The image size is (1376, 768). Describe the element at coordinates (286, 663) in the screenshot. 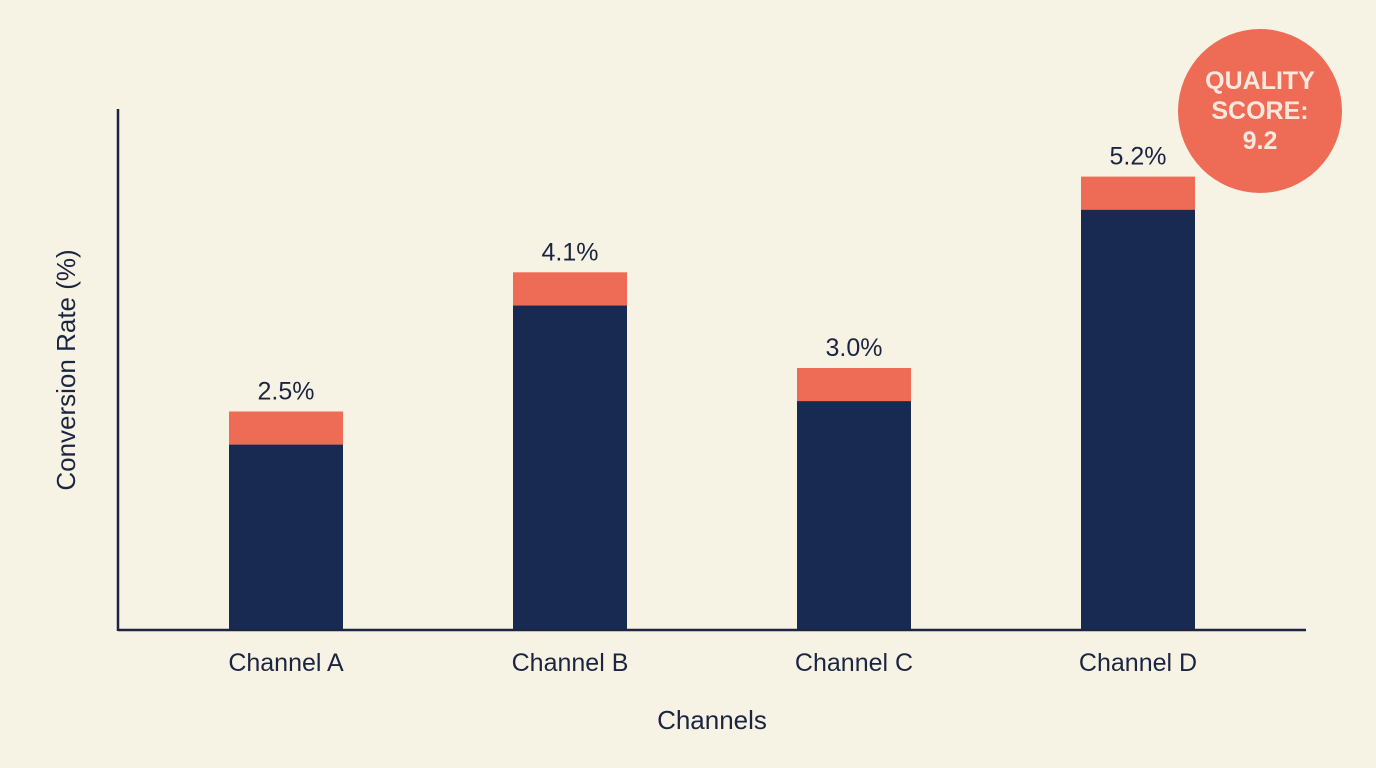

I see `x-tick-label-channel-a: Channel A` at that location.